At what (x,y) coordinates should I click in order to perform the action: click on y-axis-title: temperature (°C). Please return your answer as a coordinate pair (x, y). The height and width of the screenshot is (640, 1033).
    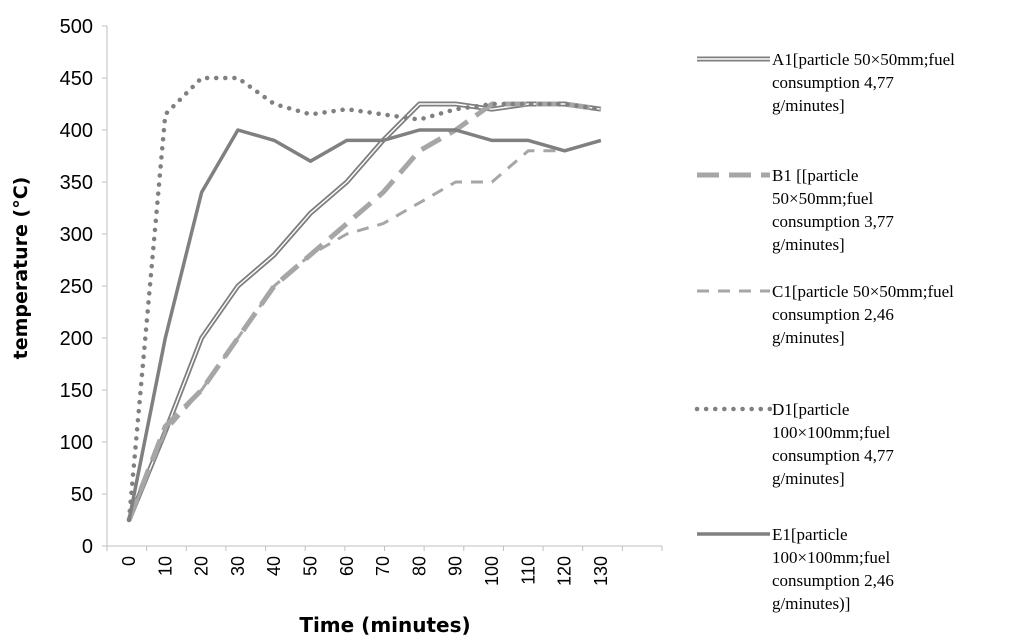
    Looking at the image, I should click on (21, 268).